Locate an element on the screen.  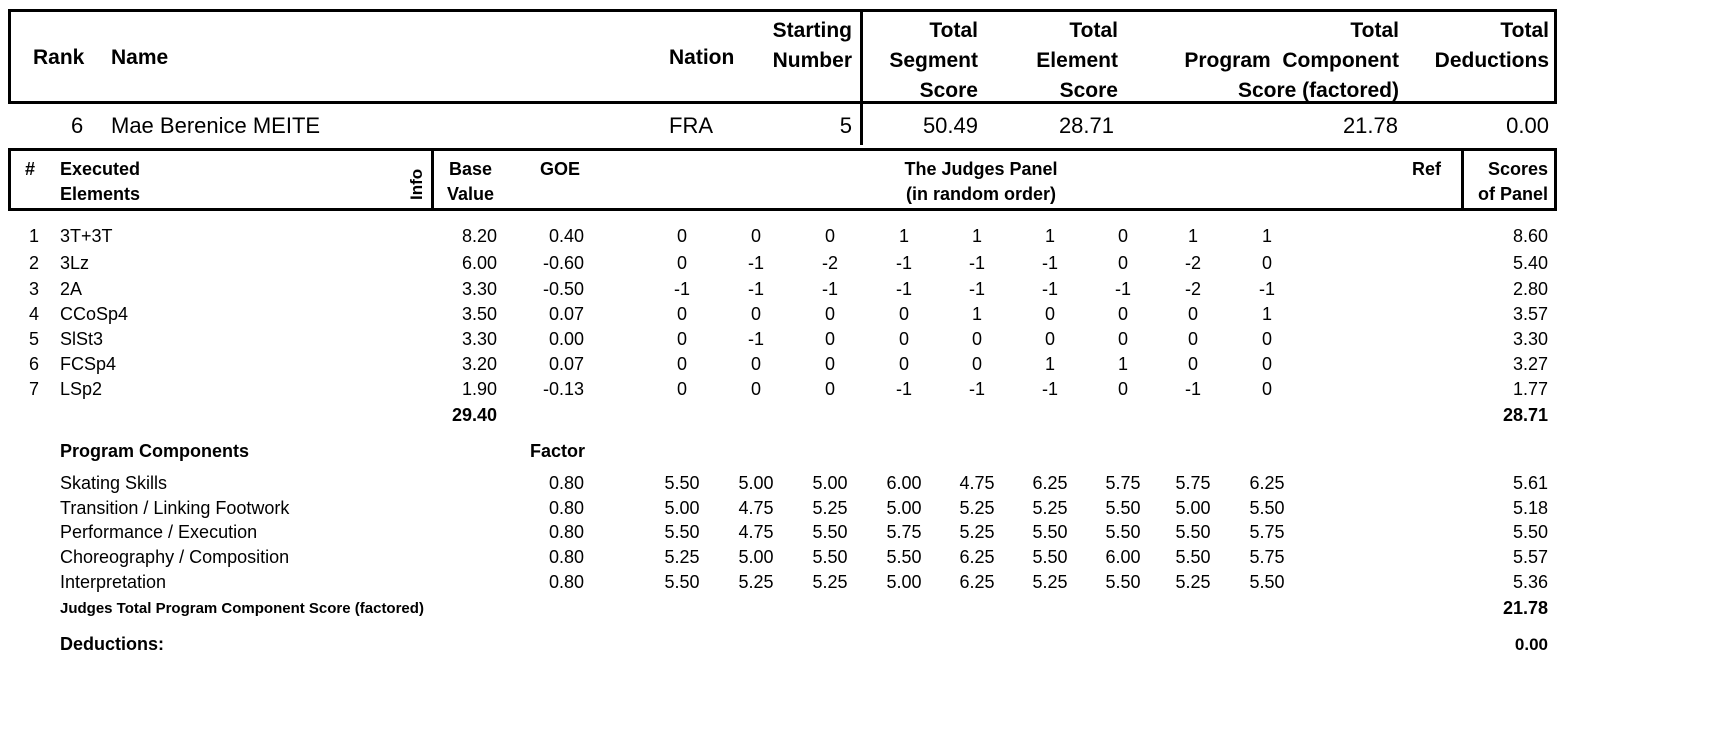
deductions-label: Deductions: is located at coordinates (112, 644).